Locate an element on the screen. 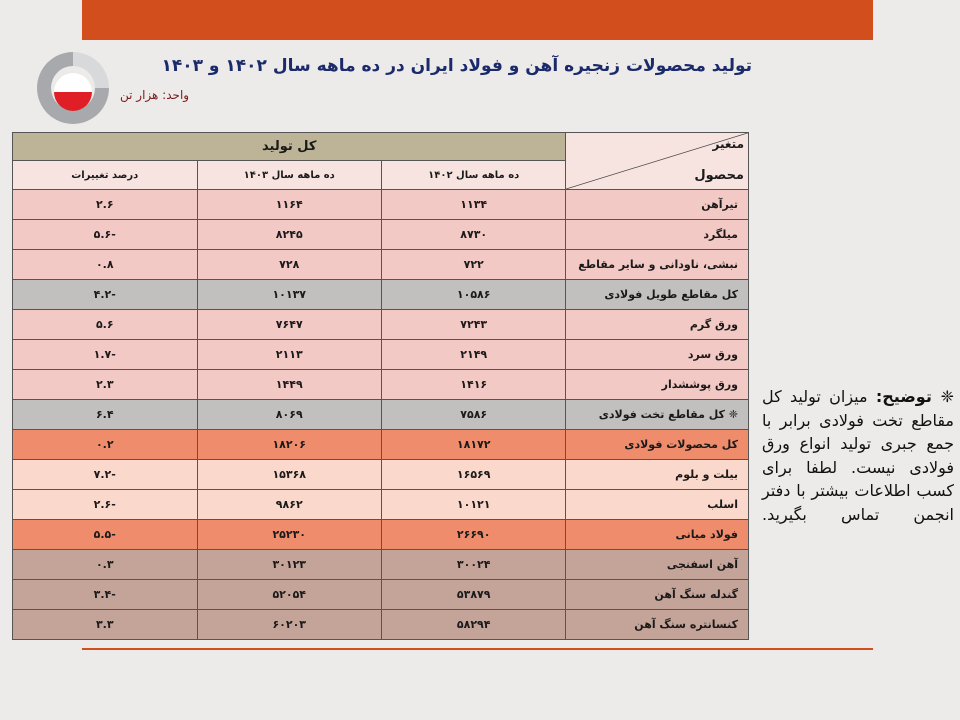 The height and width of the screenshot is (720, 960). value-1402-cell: ۳۰۰۲۴ is located at coordinates (473, 564).